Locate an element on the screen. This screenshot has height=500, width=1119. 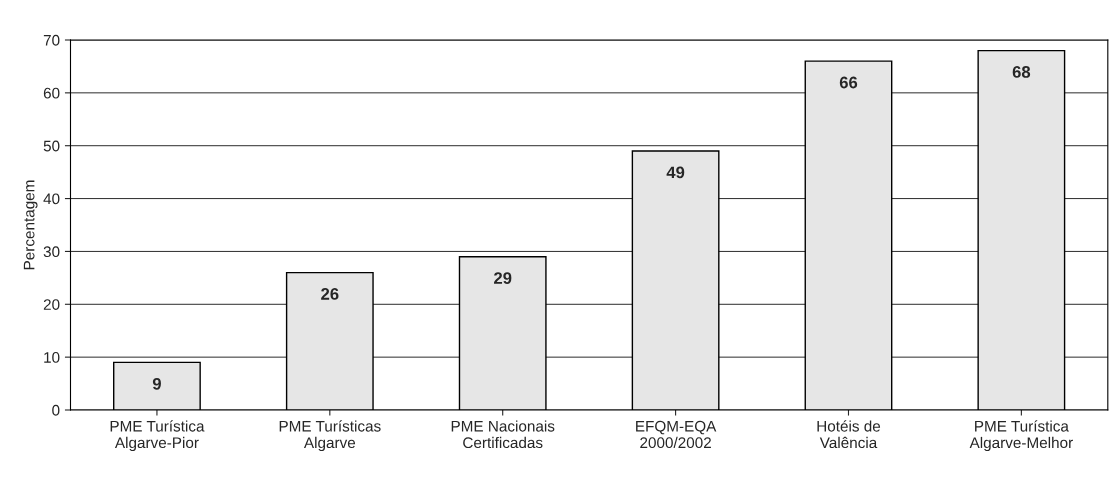
y-tick-label: 40 is located at coordinates (51, 199).